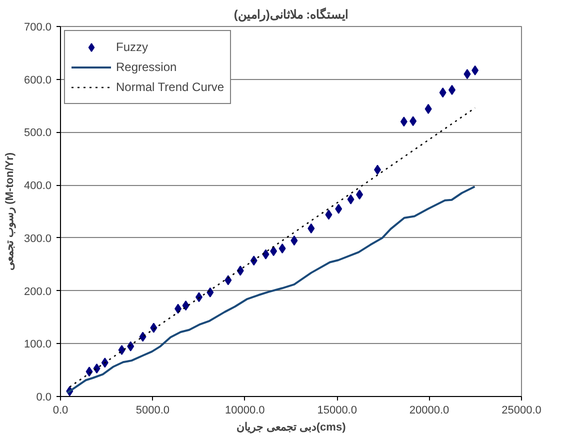 The height and width of the screenshot is (436, 561). Describe the element at coordinates (38, 28) in the screenshot. I see `y-tick-label: 700.0` at that location.